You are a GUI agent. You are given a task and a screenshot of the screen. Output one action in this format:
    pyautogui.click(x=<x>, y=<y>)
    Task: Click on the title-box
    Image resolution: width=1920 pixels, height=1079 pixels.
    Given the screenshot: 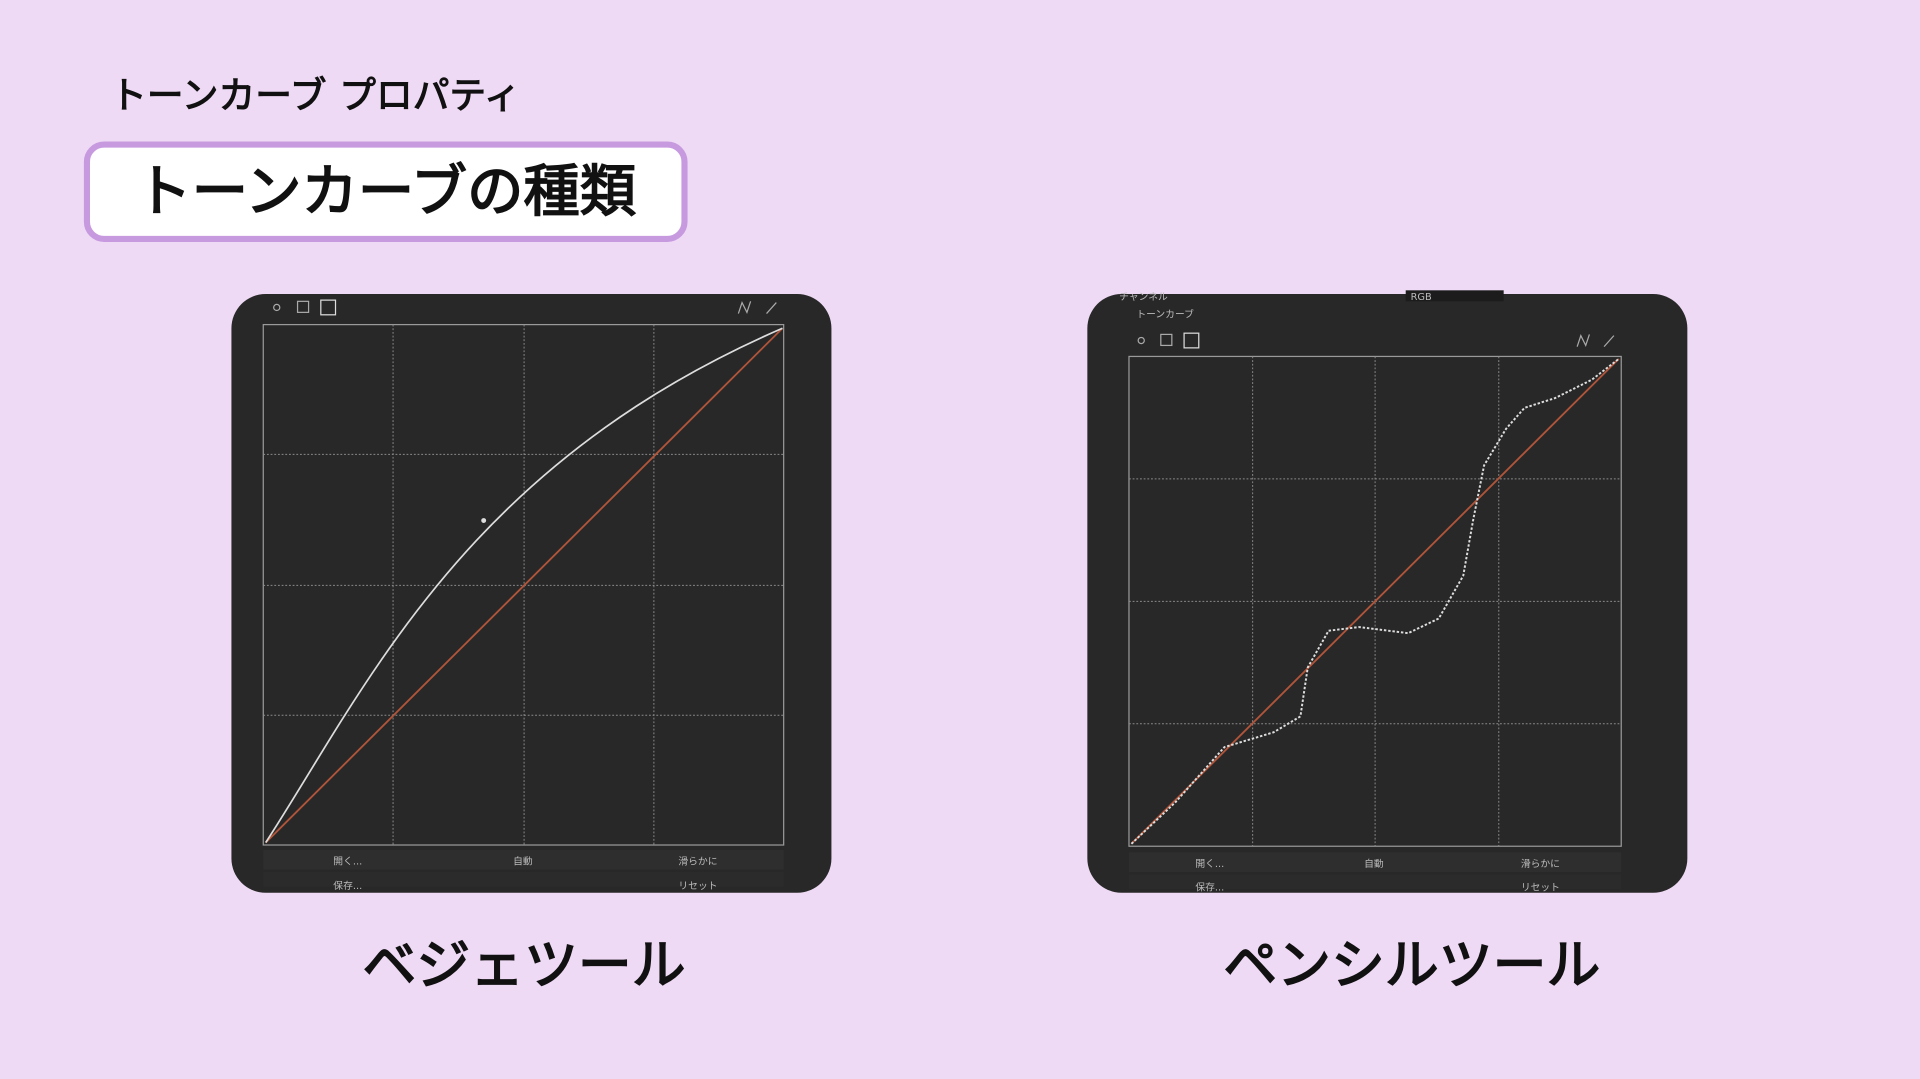 What is the action you would take?
    pyautogui.click(x=385, y=191)
    